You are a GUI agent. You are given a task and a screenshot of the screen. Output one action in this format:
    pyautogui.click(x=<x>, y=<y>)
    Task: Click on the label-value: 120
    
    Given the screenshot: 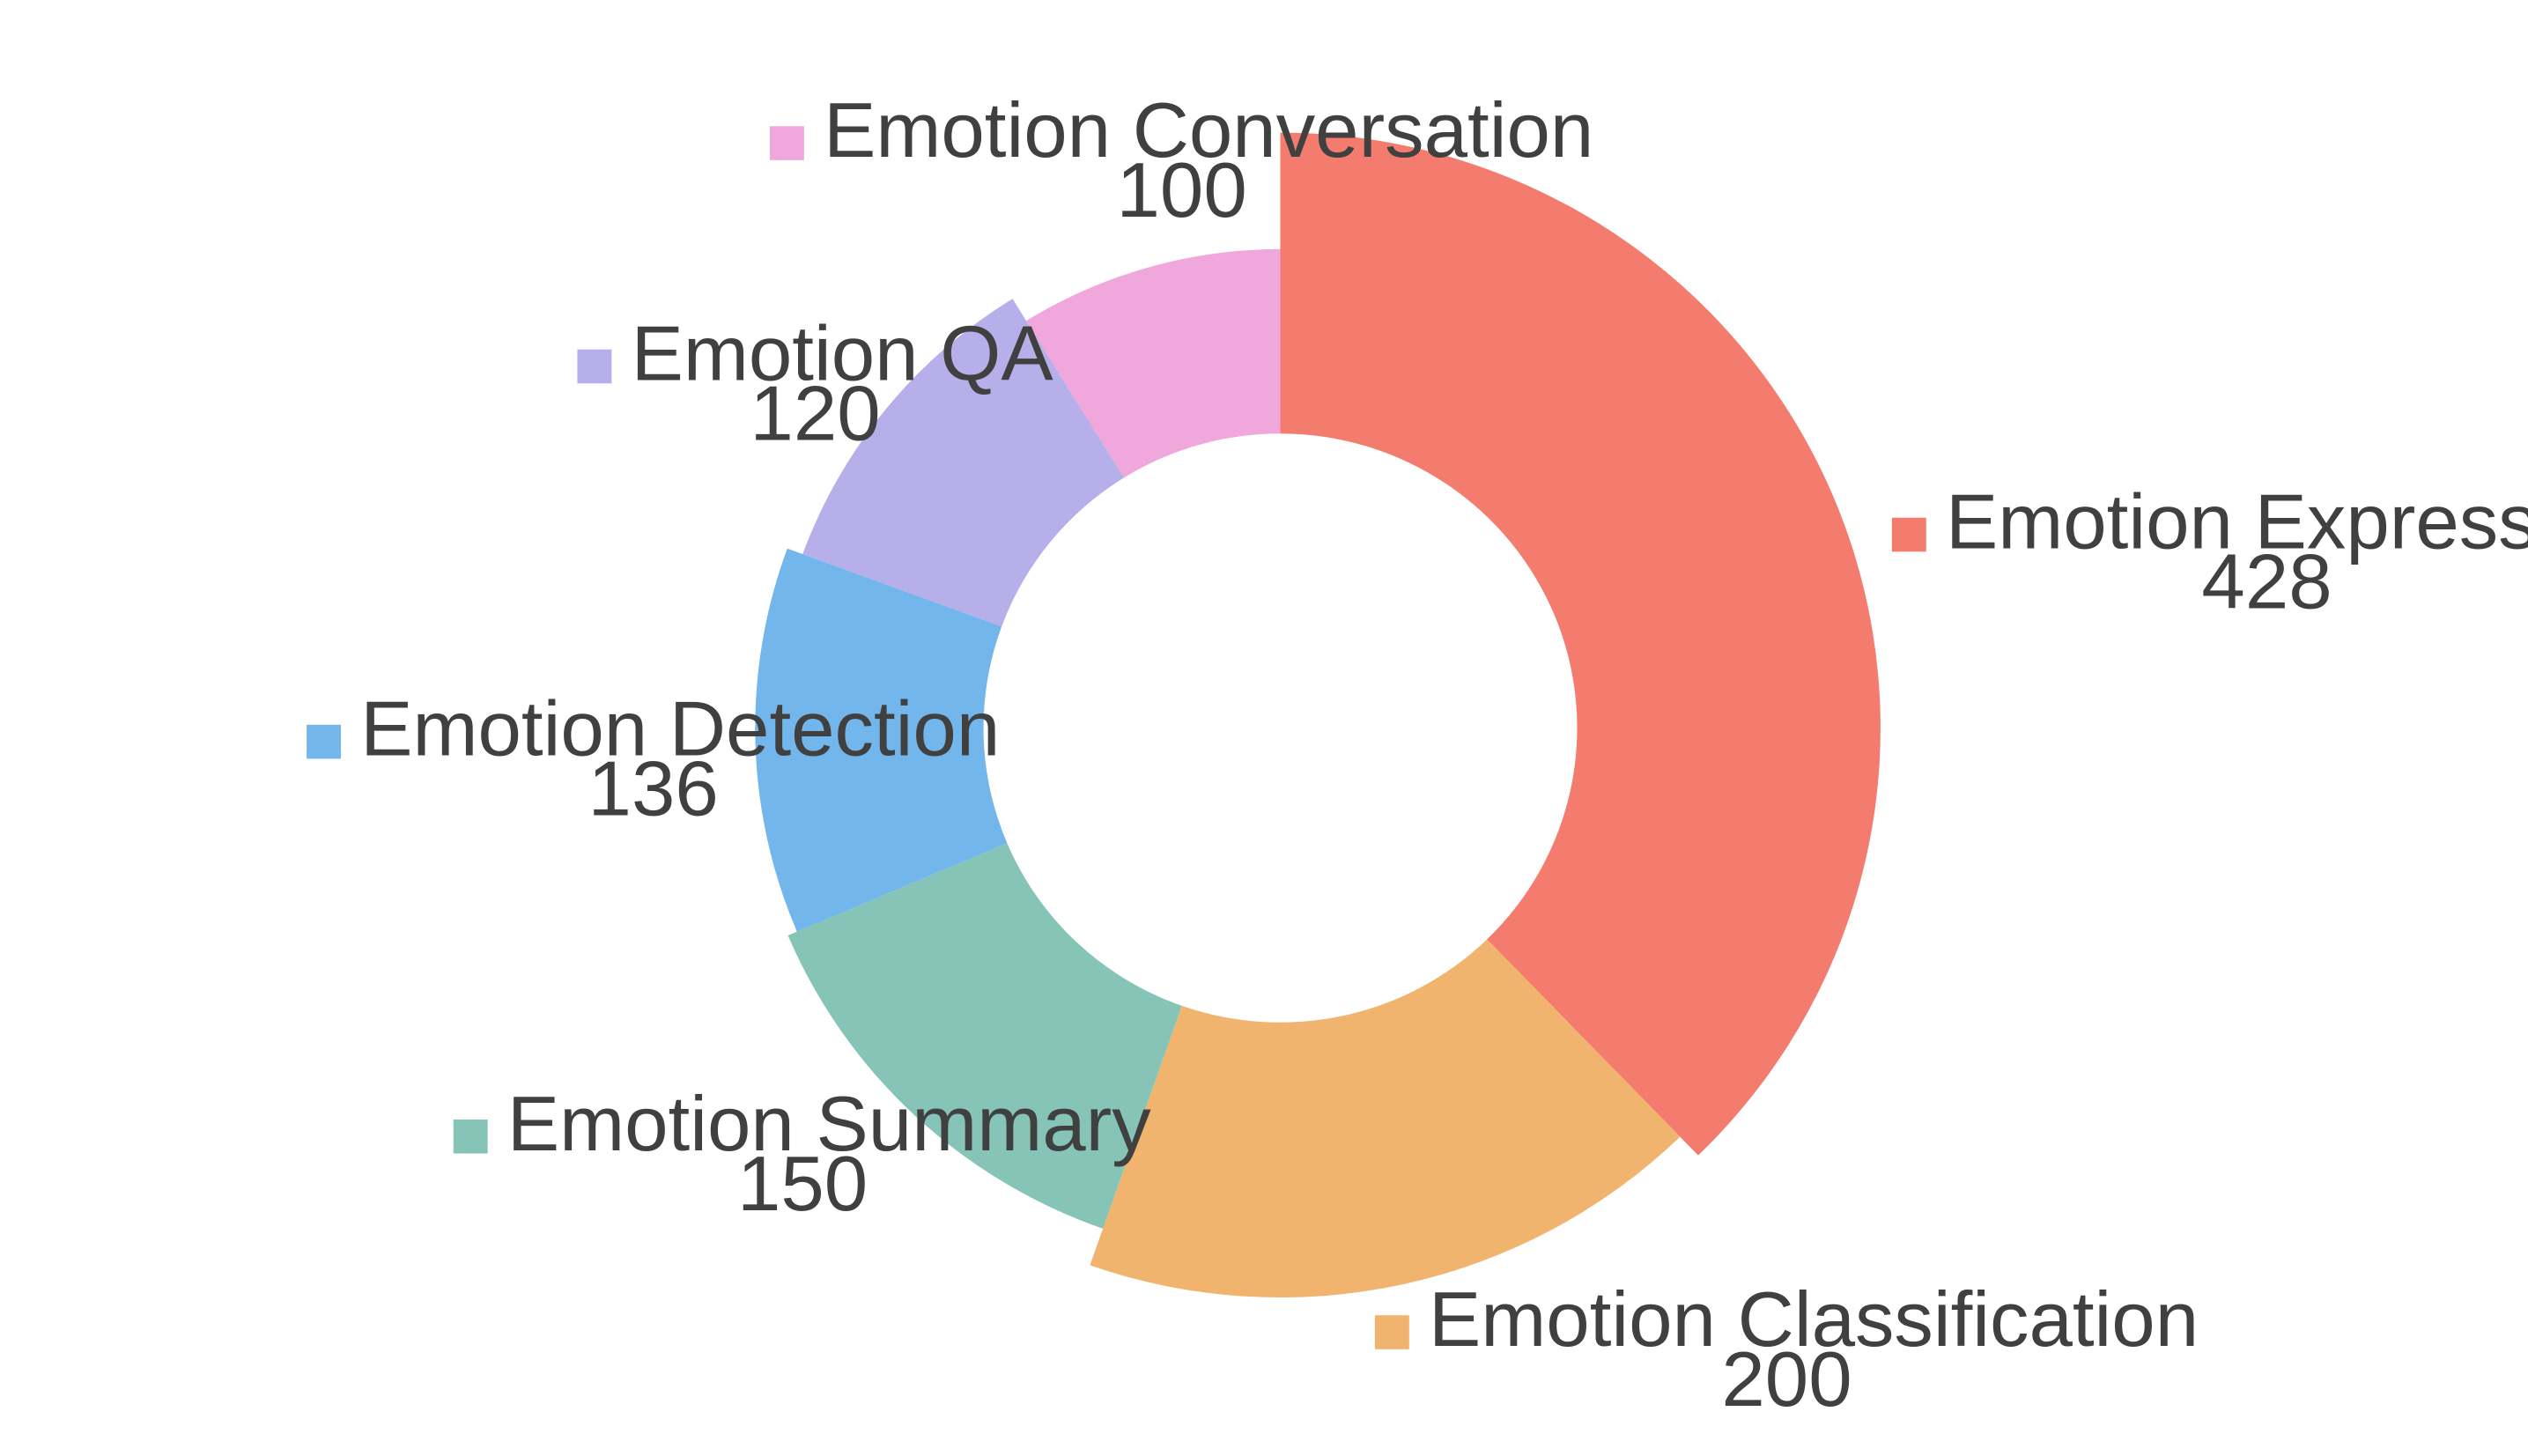 What is the action you would take?
    pyautogui.click(x=815, y=413)
    